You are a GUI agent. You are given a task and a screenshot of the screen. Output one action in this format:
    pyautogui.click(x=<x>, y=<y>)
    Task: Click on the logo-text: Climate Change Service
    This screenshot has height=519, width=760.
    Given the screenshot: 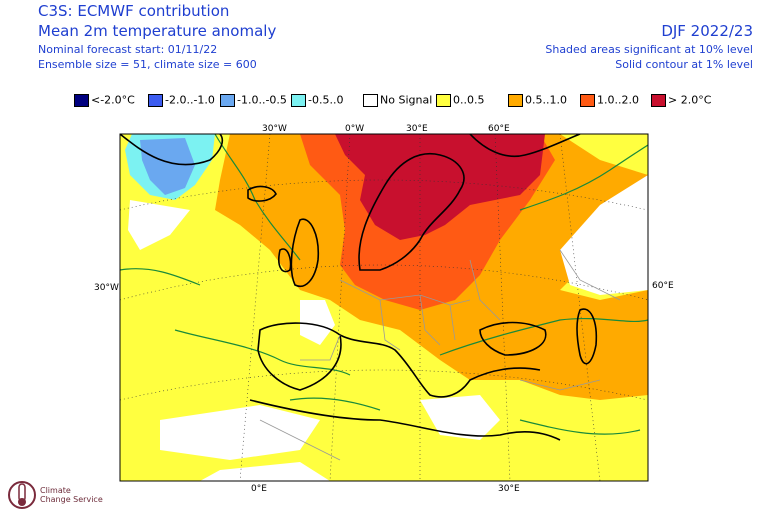 What is the action you would take?
    pyautogui.click(x=71, y=495)
    